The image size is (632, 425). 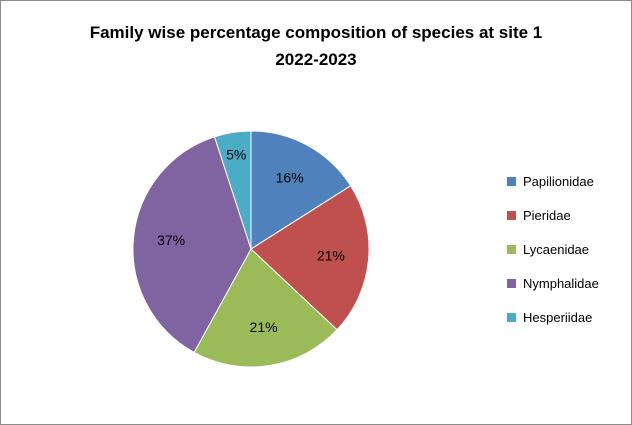 I want to click on legend-item-pieridae: Pieridae, so click(x=553, y=215).